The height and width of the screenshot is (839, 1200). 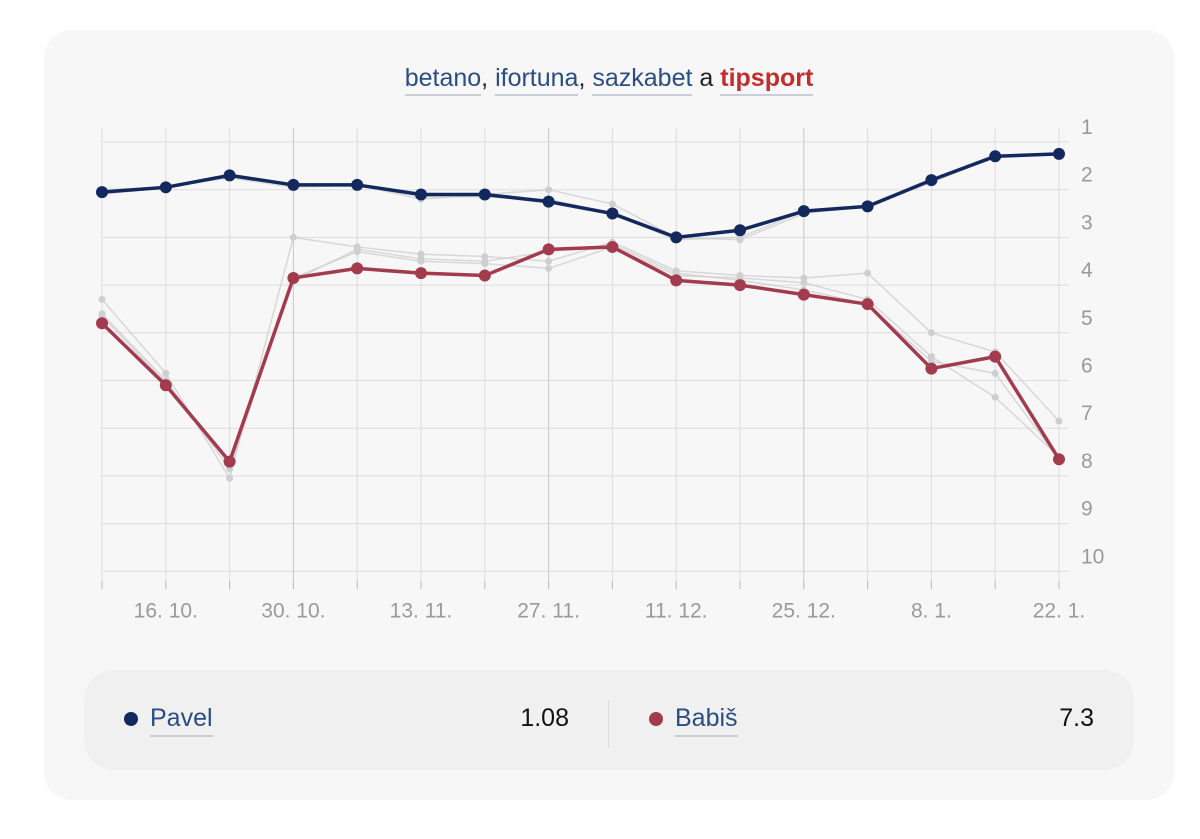 What do you see at coordinates (421, 610) in the screenshot?
I see `x-tick-label: 13. 11.` at bounding box center [421, 610].